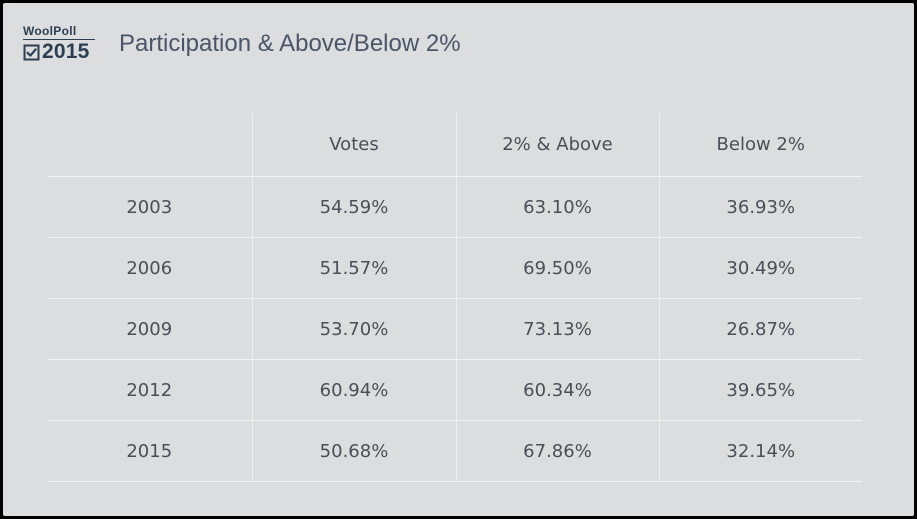 This screenshot has width=917, height=519. What do you see at coordinates (558, 390) in the screenshot?
I see `cell-above: 60.34%` at bounding box center [558, 390].